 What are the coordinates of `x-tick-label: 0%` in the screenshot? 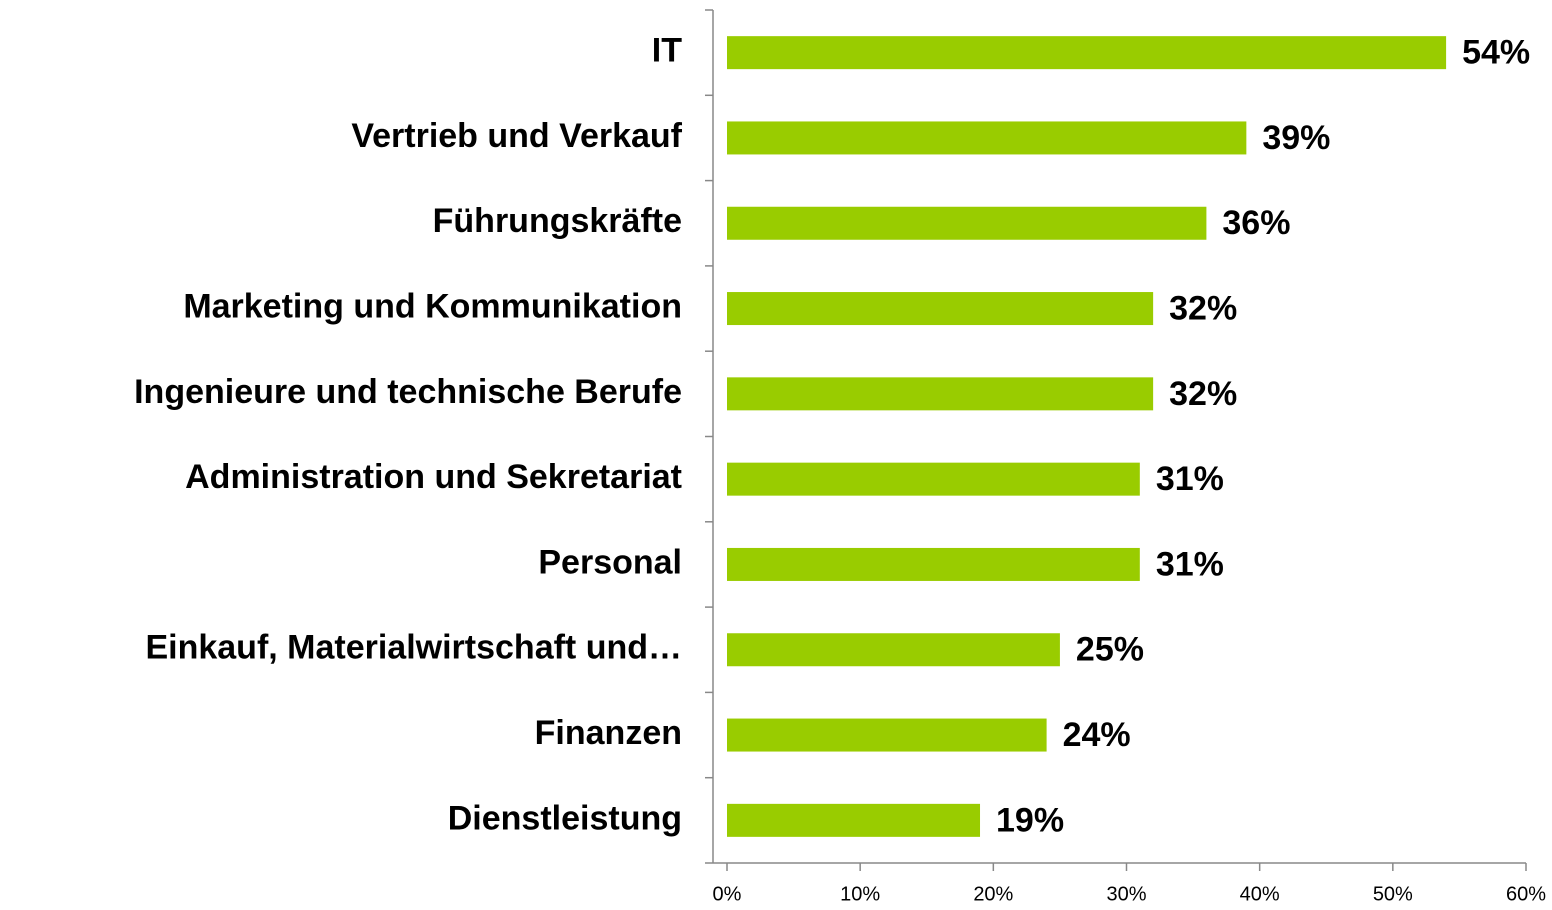 It's located at (727, 894).